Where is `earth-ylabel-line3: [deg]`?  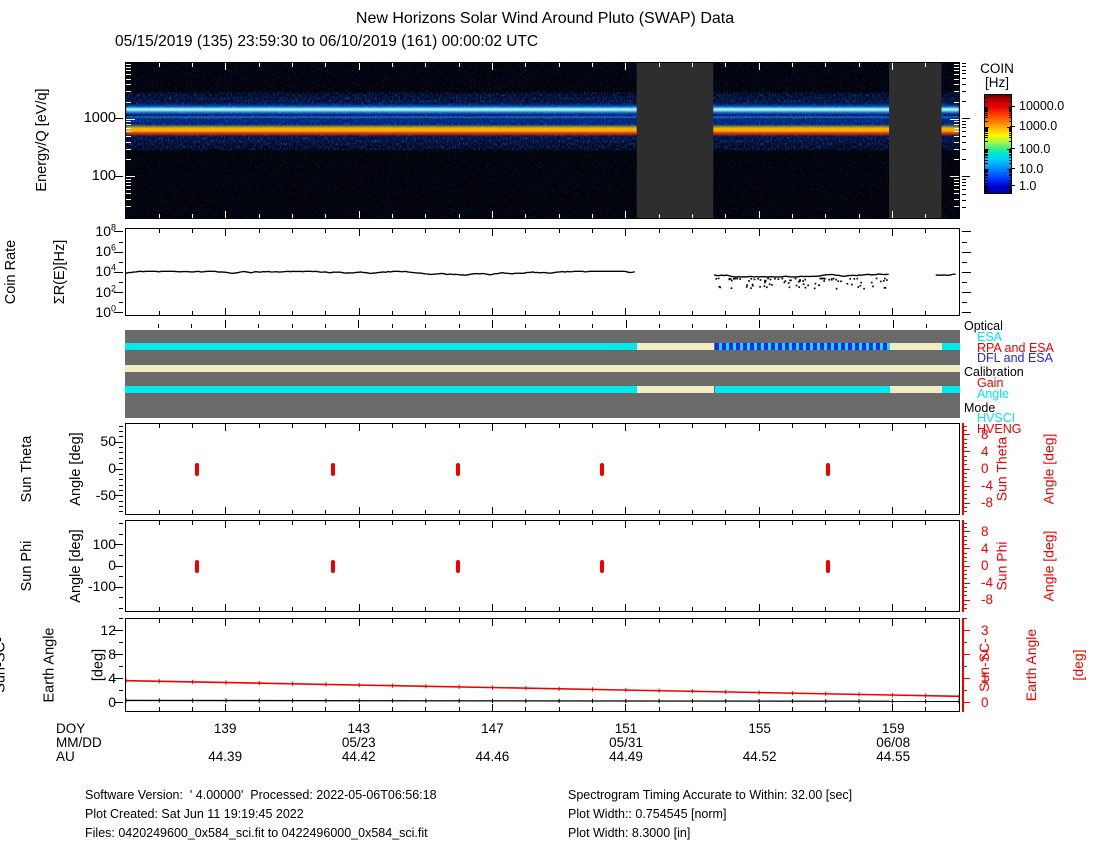 earth-ylabel-line3: [deg] is located at coordinates (98, 665).